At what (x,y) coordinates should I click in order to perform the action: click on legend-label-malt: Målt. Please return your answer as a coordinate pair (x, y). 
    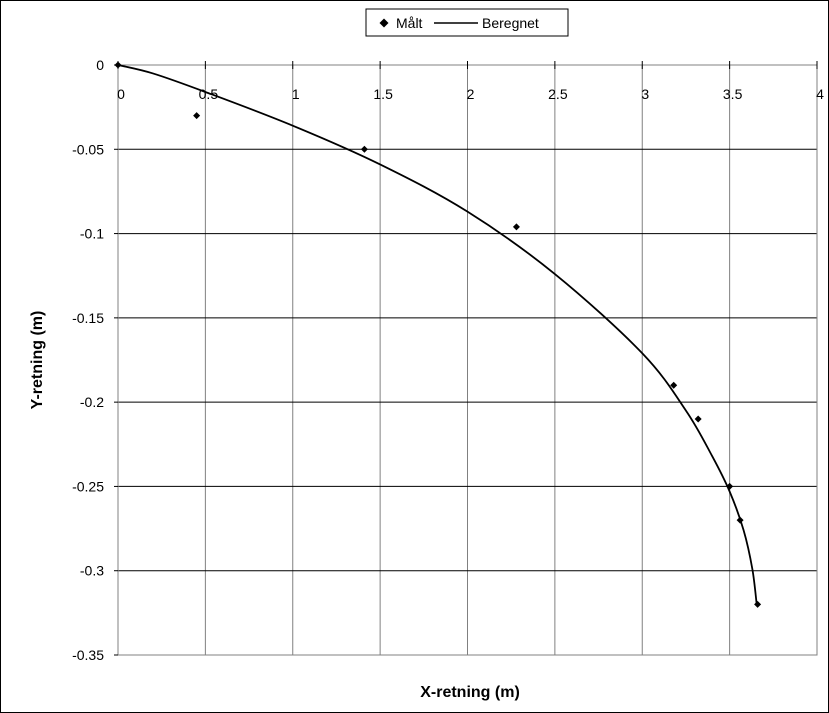
    Looking at the image, I should click on (409, 23).